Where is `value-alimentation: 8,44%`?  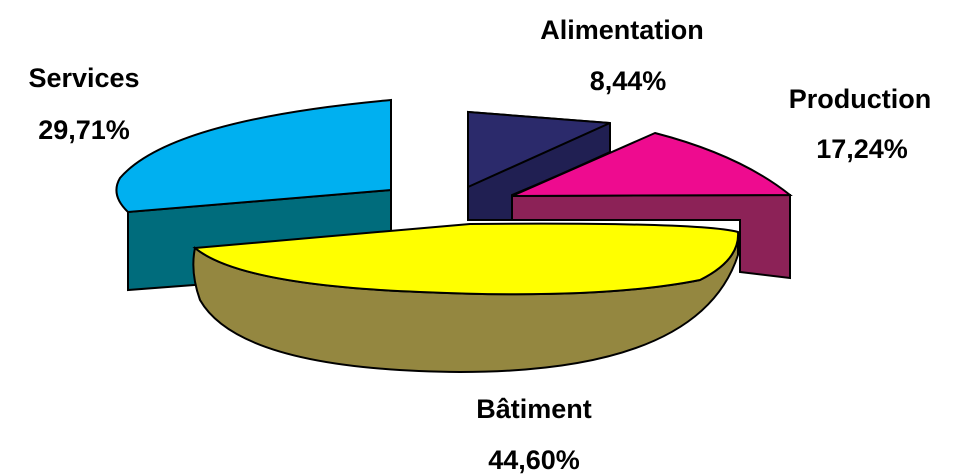 value-alimentation: 8,44% is located at coordinates (628, 81).